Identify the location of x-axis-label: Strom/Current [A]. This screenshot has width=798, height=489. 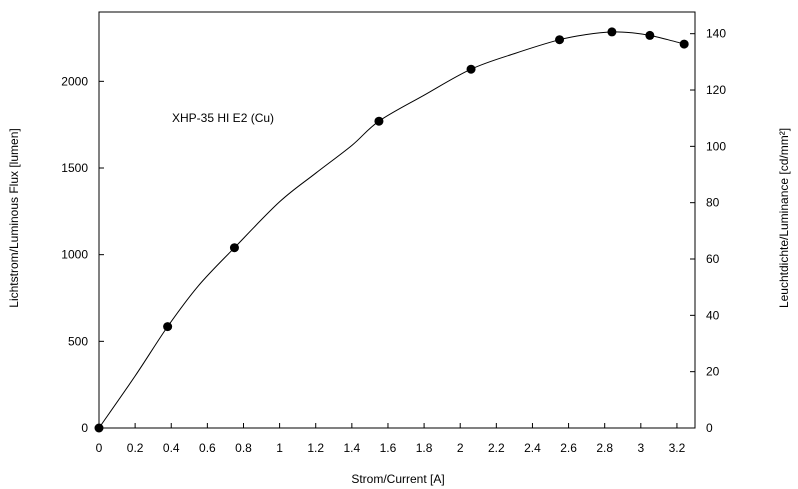
(397, 479).